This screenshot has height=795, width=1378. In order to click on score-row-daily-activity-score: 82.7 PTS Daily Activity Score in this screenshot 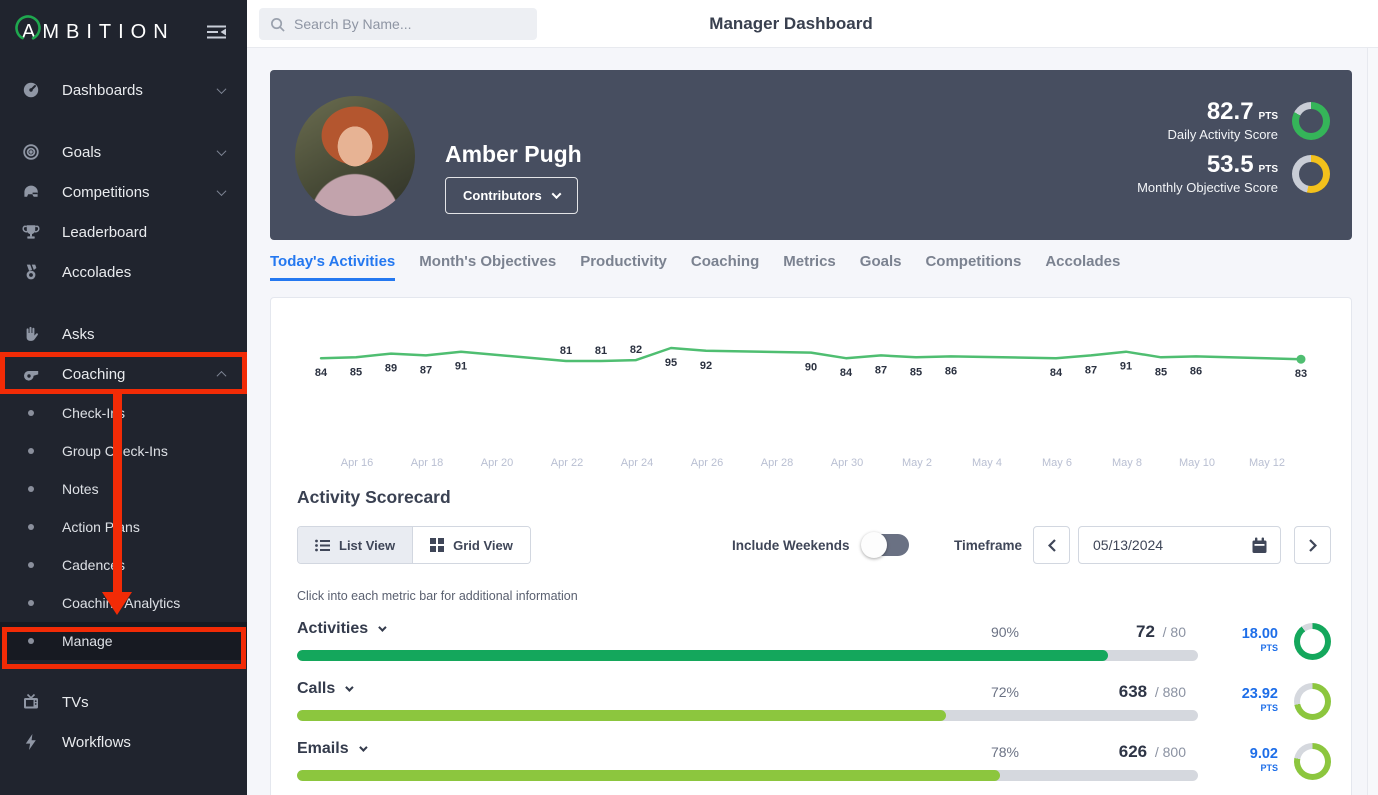, I will do `click(1248, 121)`.